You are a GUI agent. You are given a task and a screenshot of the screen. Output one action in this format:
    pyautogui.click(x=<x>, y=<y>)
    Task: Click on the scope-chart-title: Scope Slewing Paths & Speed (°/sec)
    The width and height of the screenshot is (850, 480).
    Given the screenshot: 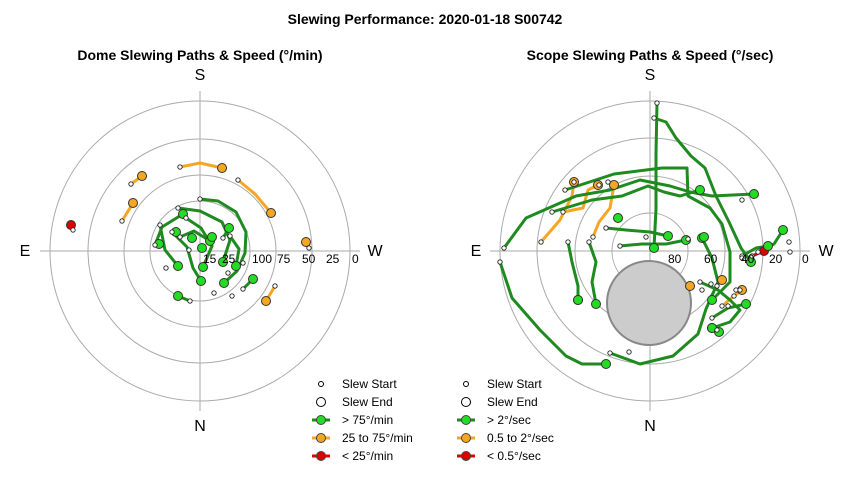 What is the action you would take?
    pyautogui.click(x=650, y=55)
    